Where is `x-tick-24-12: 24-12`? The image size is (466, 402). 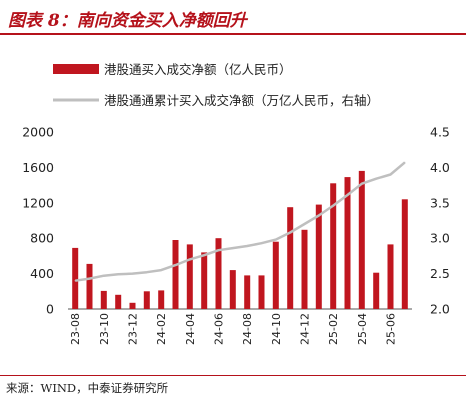 x-tick-24-12: 24-12 is located at coordinates (305, 329).